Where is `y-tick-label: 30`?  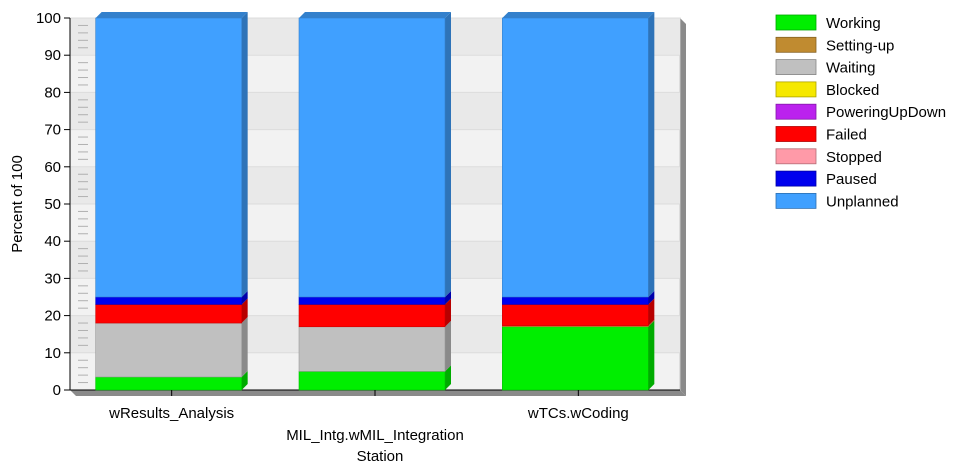
y-tick-label: 30 is located at coordinates (52, 278).